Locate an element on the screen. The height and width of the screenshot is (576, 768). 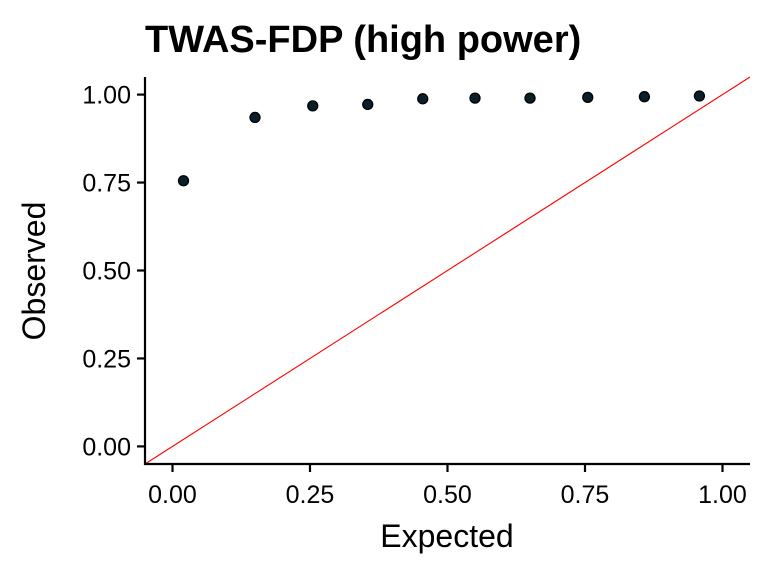
y-tick-label: 1.00 is located at coordinates (106, 96).